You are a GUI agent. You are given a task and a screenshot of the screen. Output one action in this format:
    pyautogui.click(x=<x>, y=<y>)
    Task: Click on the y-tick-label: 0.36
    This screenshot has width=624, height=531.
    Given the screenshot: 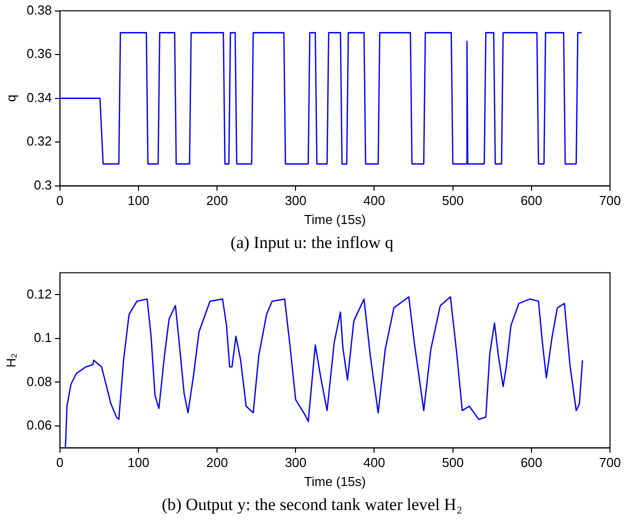 What is the action you would take?
    pyautogui.click(x=39, y=54)
    